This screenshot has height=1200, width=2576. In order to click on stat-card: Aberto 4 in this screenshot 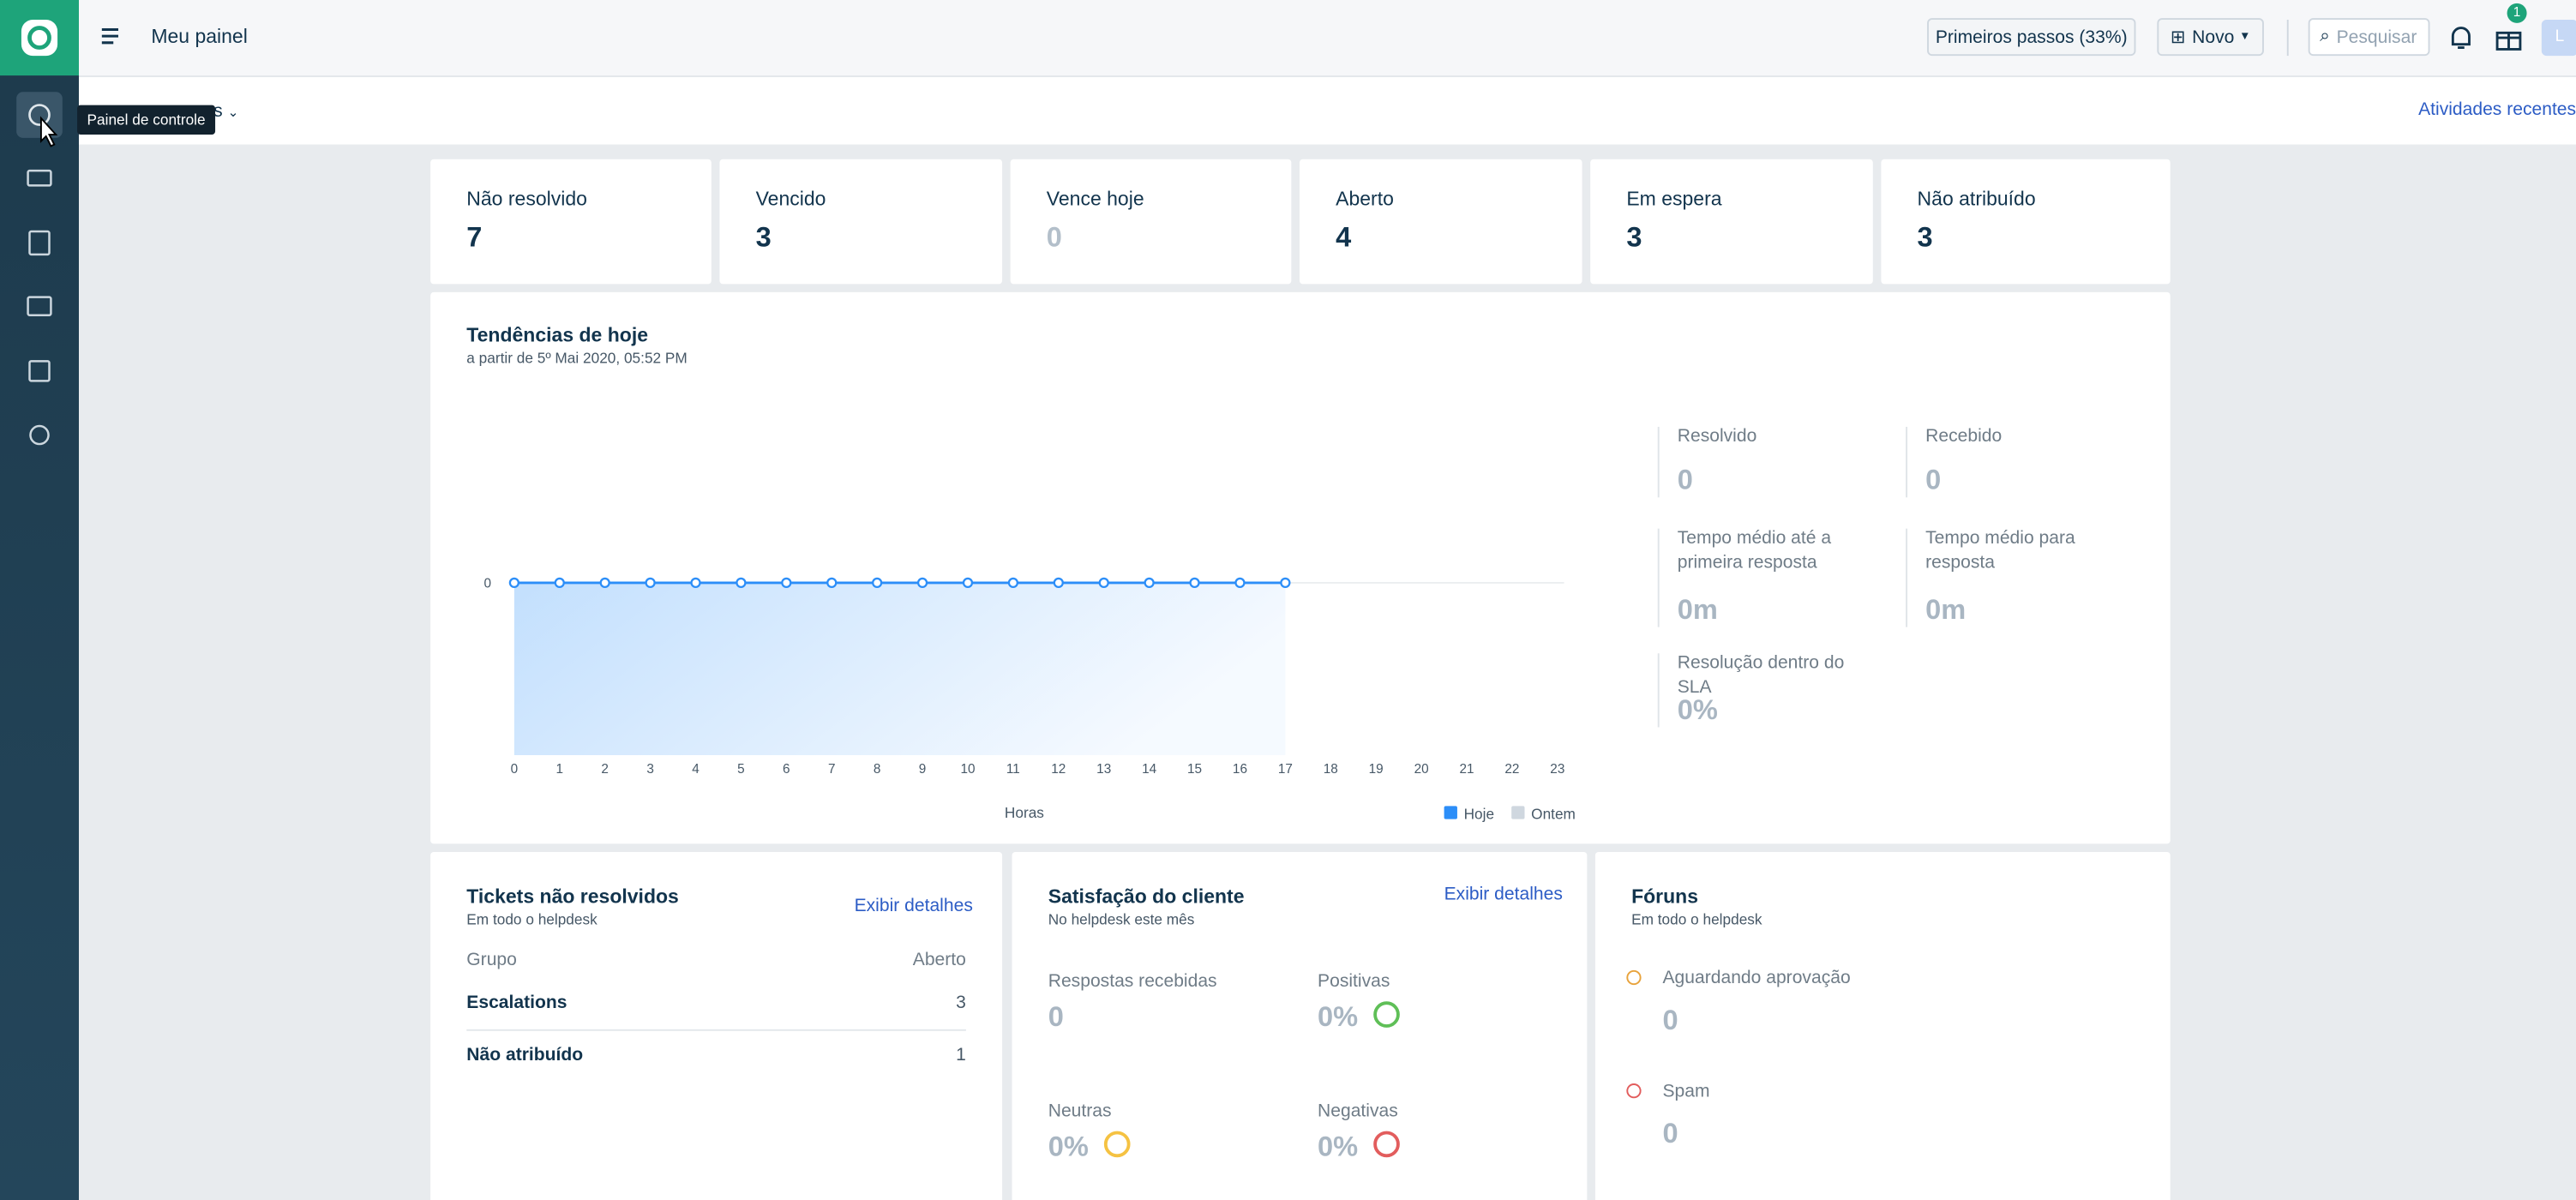, I will do `click(1440, 222)`.